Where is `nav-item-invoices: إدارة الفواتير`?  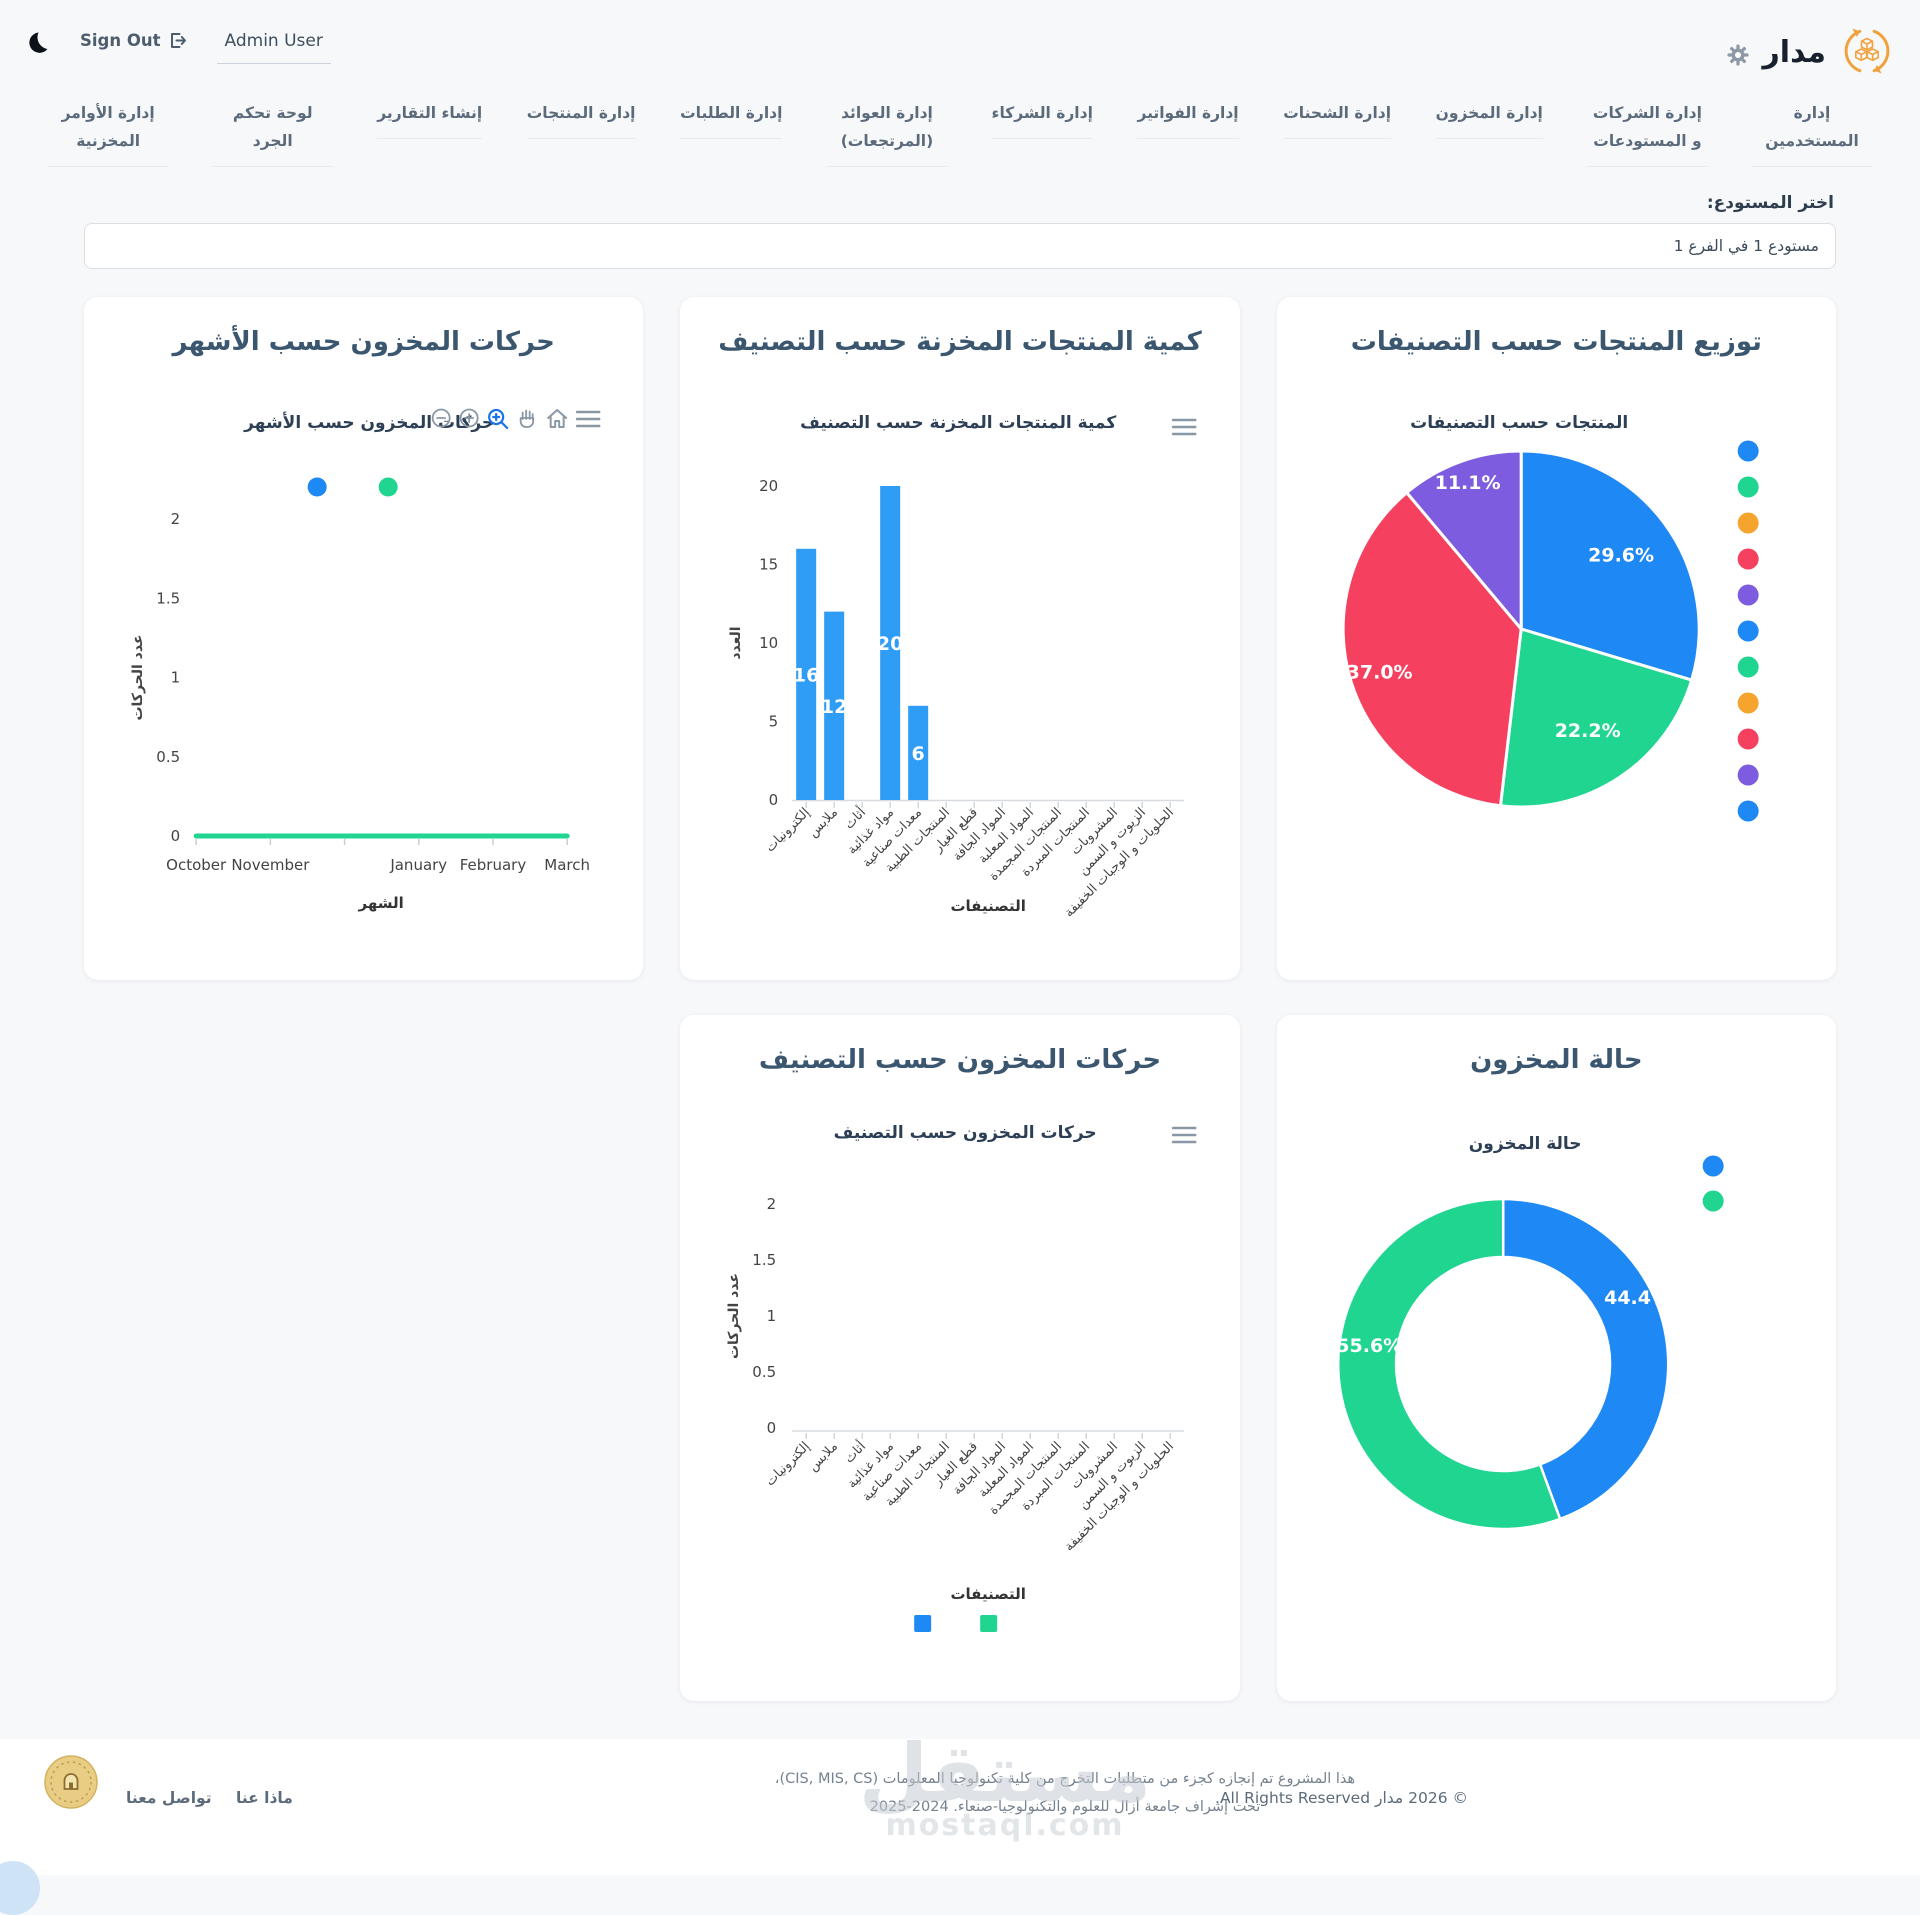
nav-item-invoices: إدارة الفواتير is located at coordinates (1188, 119).